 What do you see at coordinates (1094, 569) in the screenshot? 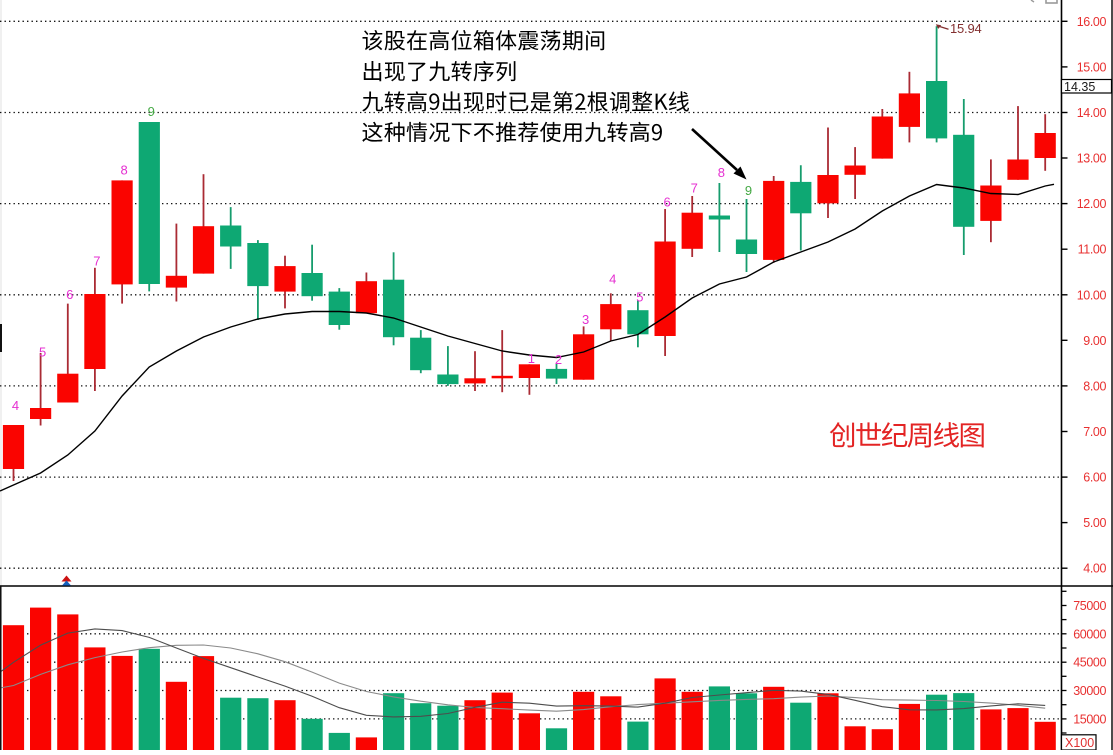
I see `svg-text: 4.00` at bounding box center [1094, 569].